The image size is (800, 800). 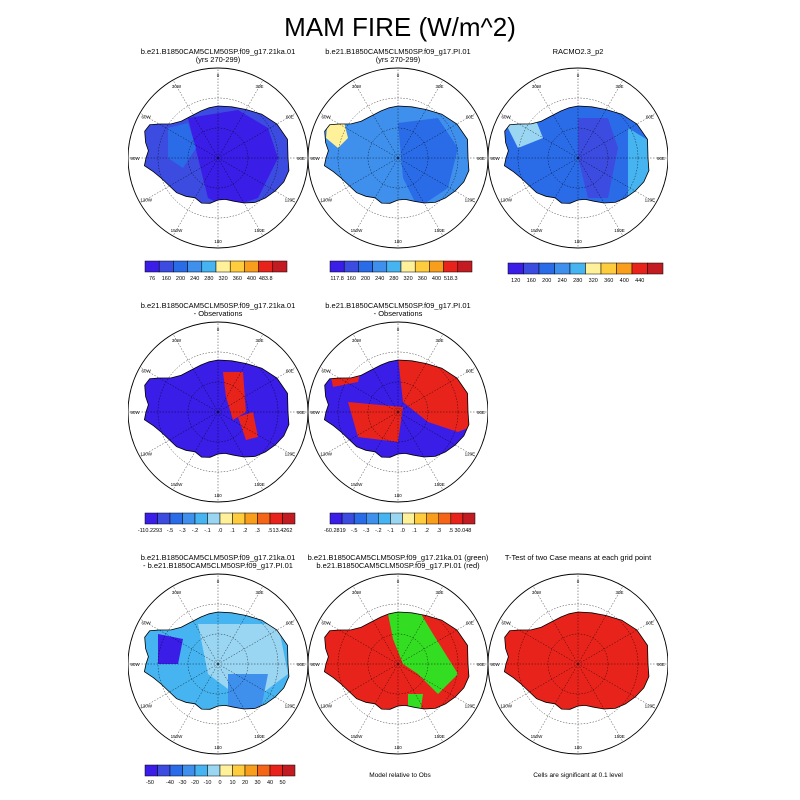 I want to click on colorbar-label: -30, so click(x=183, y=783).